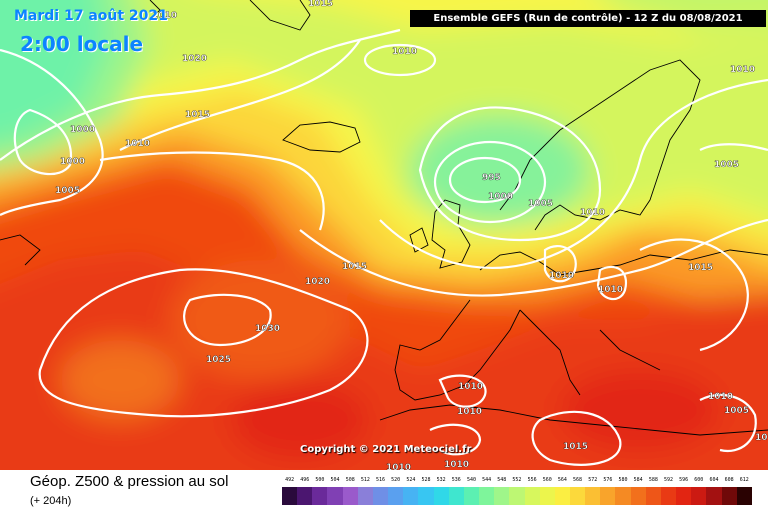  What do you see at coordinates (335, 480) in the screenshot?
I see `legend-tick-label: 504` at bounding box center [335, 480].